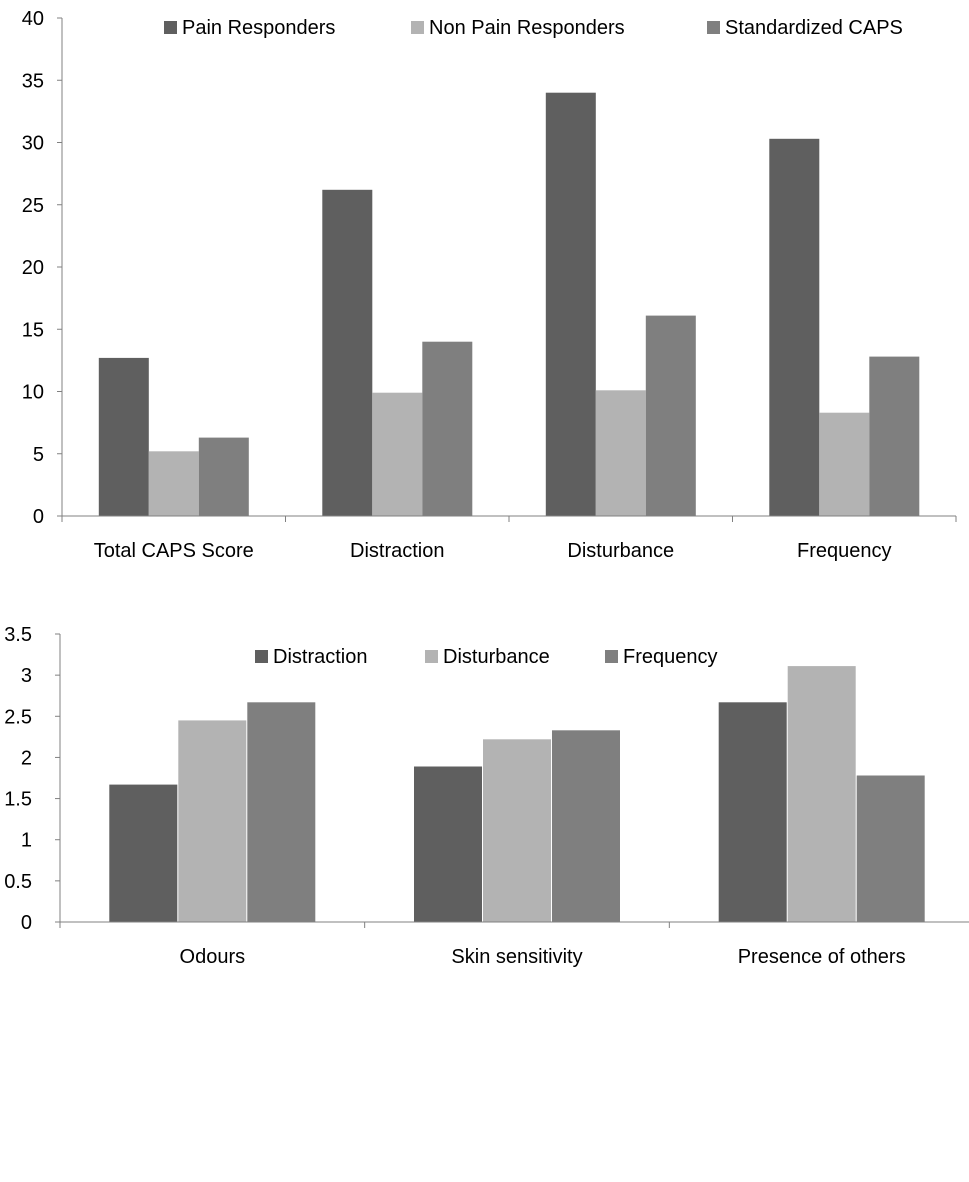  What do you see at coordinates (18, 882) in the screenshot?
I see `y-tick-label: 0.5` at bounding box center [18, 882].